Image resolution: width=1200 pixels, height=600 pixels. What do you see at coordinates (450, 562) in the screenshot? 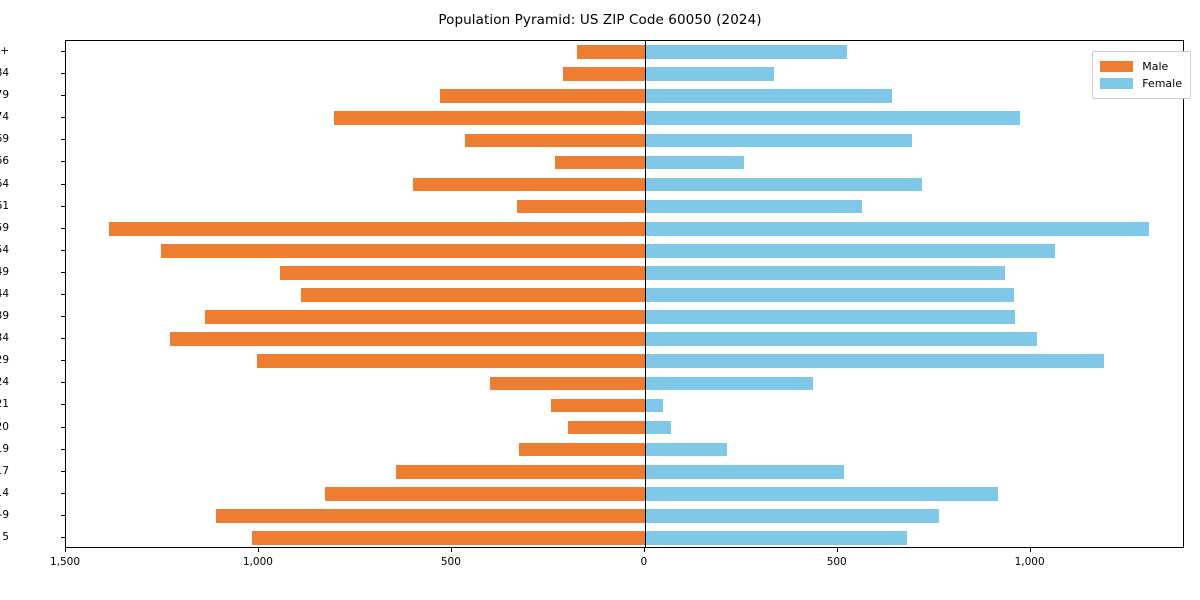
I see `x-tick-label: 500` at bounding box center [450, 562].